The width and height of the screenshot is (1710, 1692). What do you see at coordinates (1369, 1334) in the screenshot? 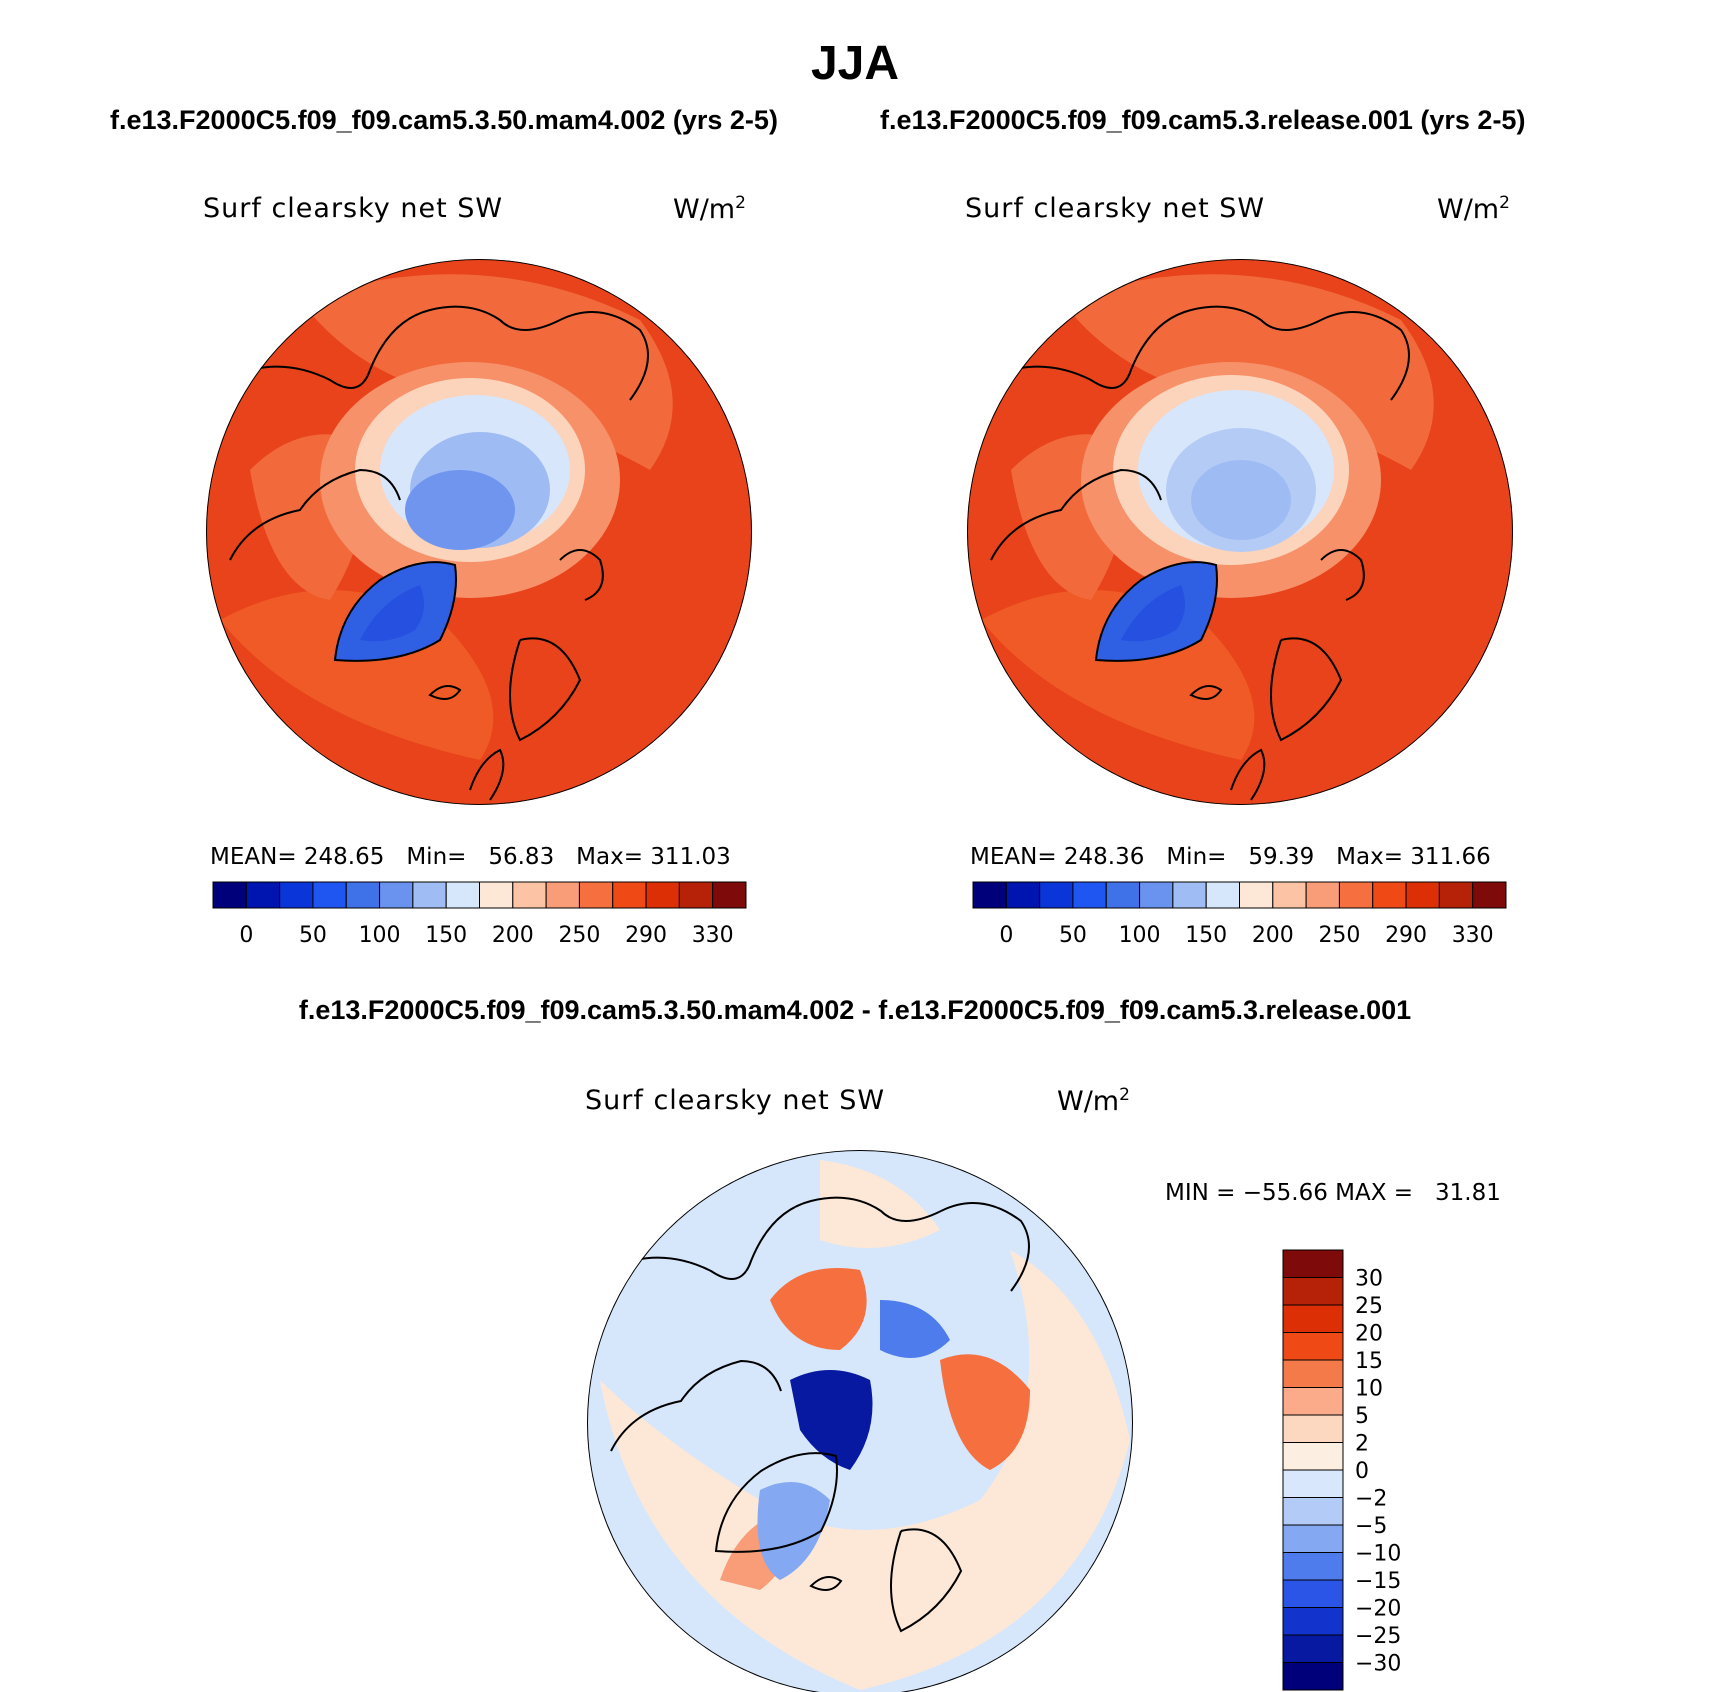
I see `diff-colorbar-tick-label: 20` at bounding box center [1369, 1334].